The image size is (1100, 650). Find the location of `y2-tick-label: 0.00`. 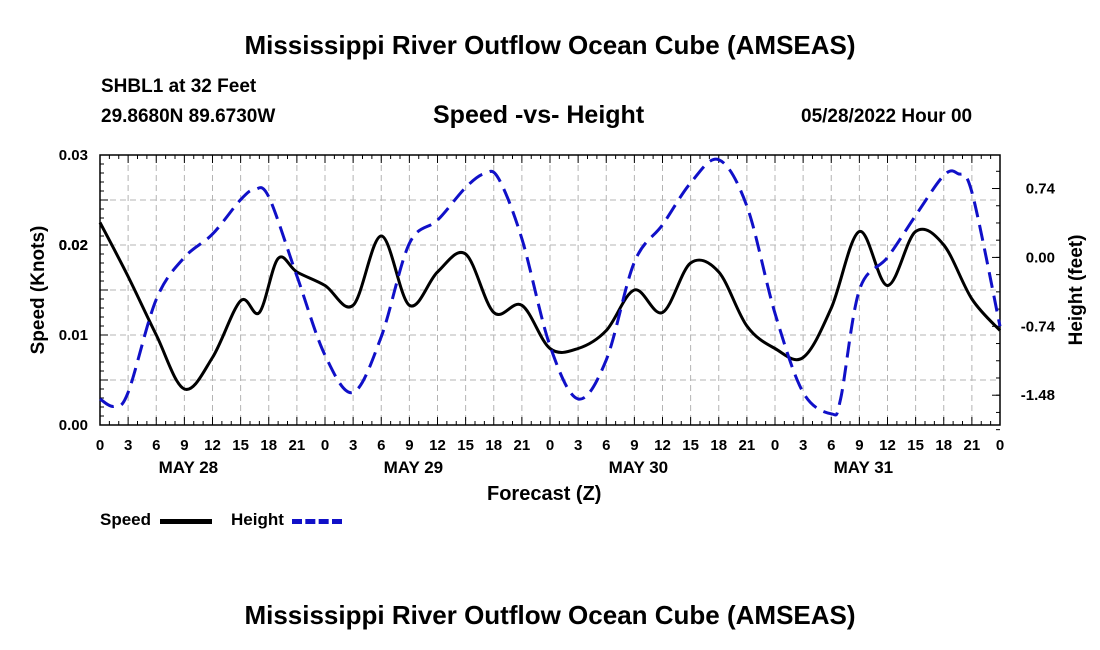

y2-tick-label: 0.00 is located at coordinates (1040, 257).